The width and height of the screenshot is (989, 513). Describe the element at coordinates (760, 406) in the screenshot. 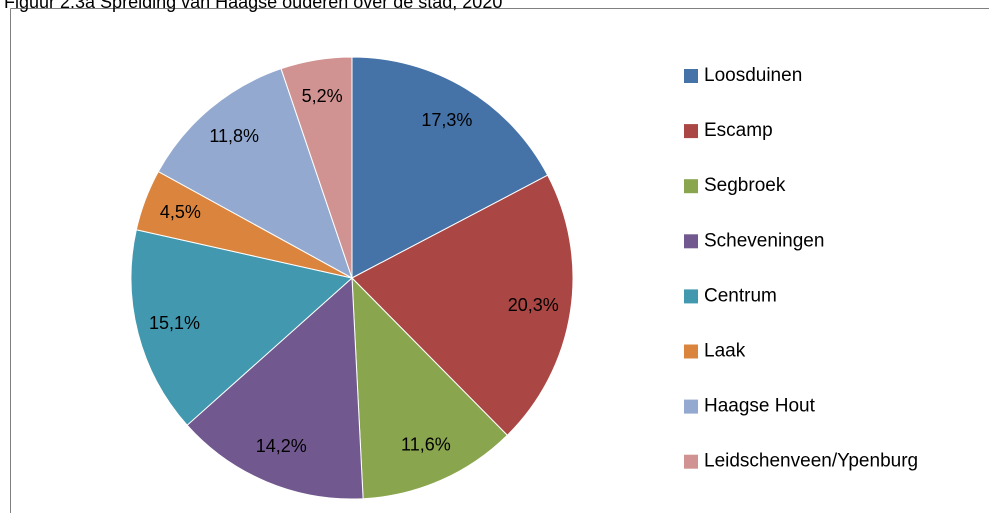

I see `legend-label: Haagse Hout` at that location.